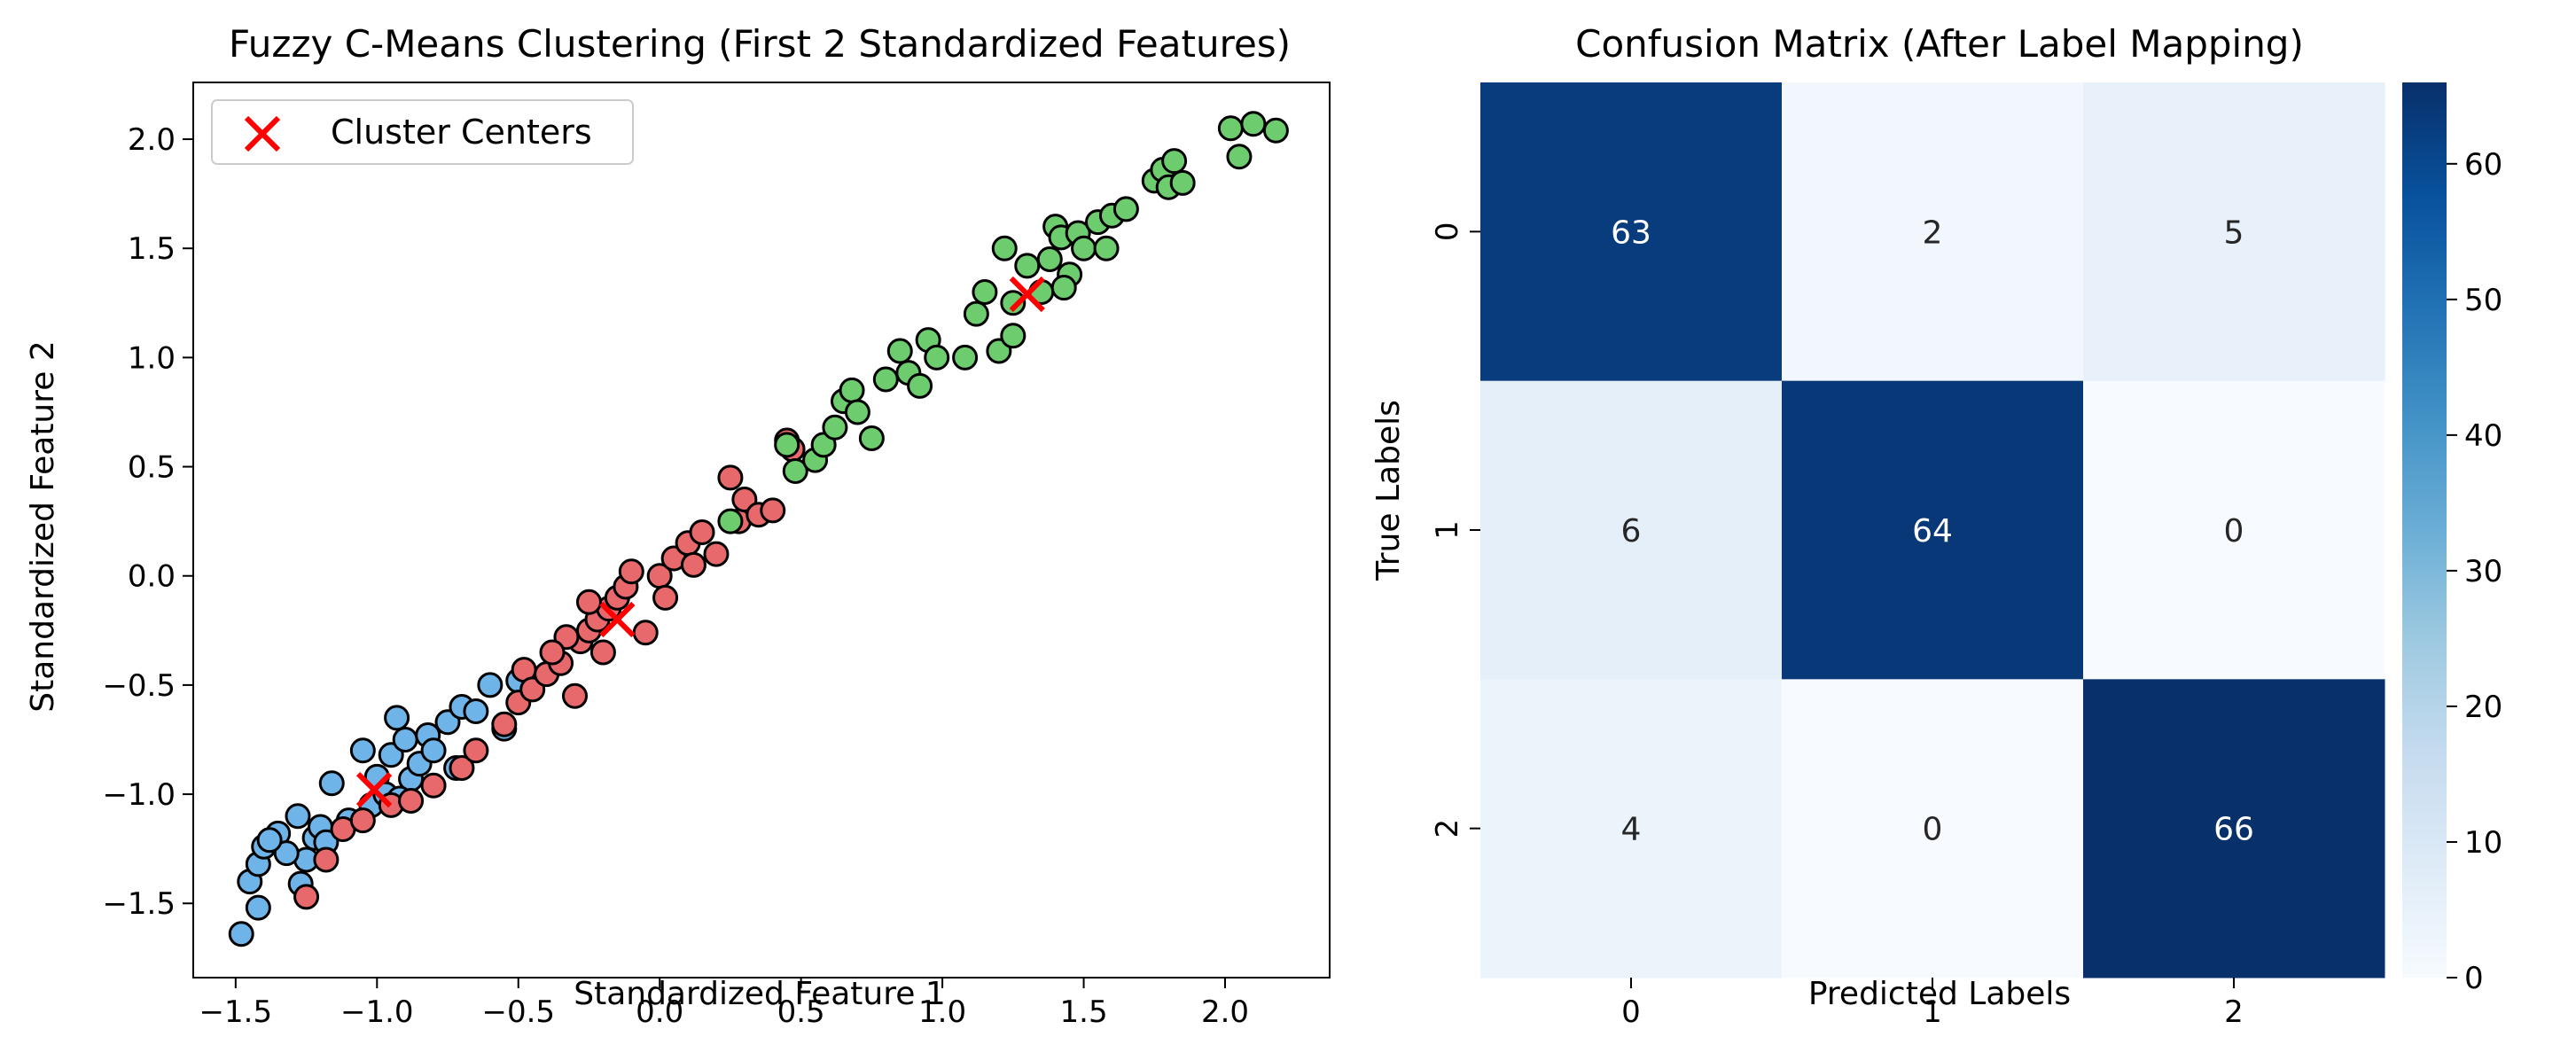 The image size is (2576, 1037). I want to click on legend-label-cluster-centers: Cluster Centers, so click(461, 132).